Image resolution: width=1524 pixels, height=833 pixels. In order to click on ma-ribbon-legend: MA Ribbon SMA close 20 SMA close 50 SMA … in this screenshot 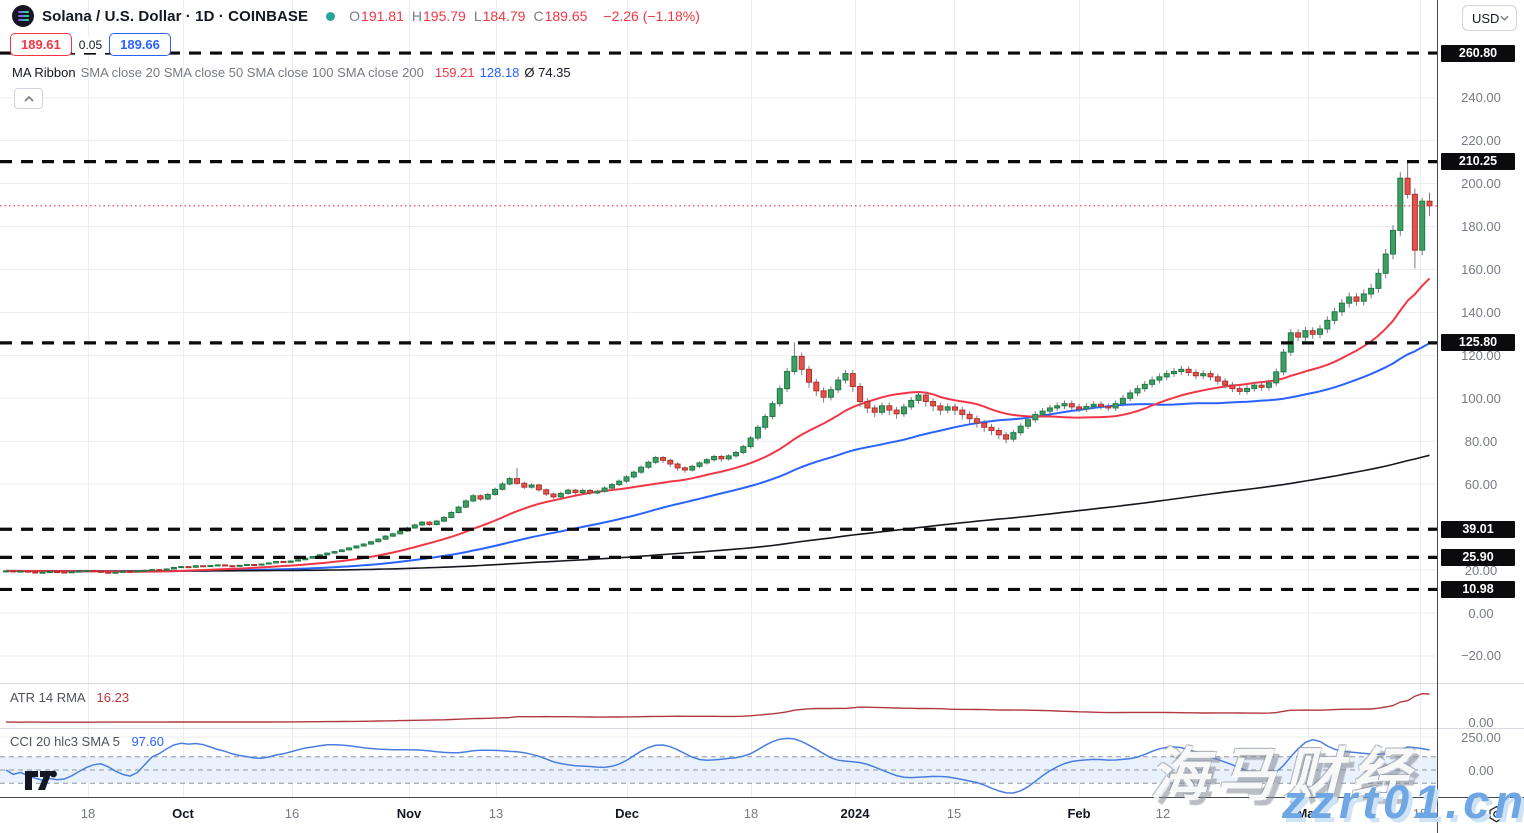, I will do `click(291, 72)`.